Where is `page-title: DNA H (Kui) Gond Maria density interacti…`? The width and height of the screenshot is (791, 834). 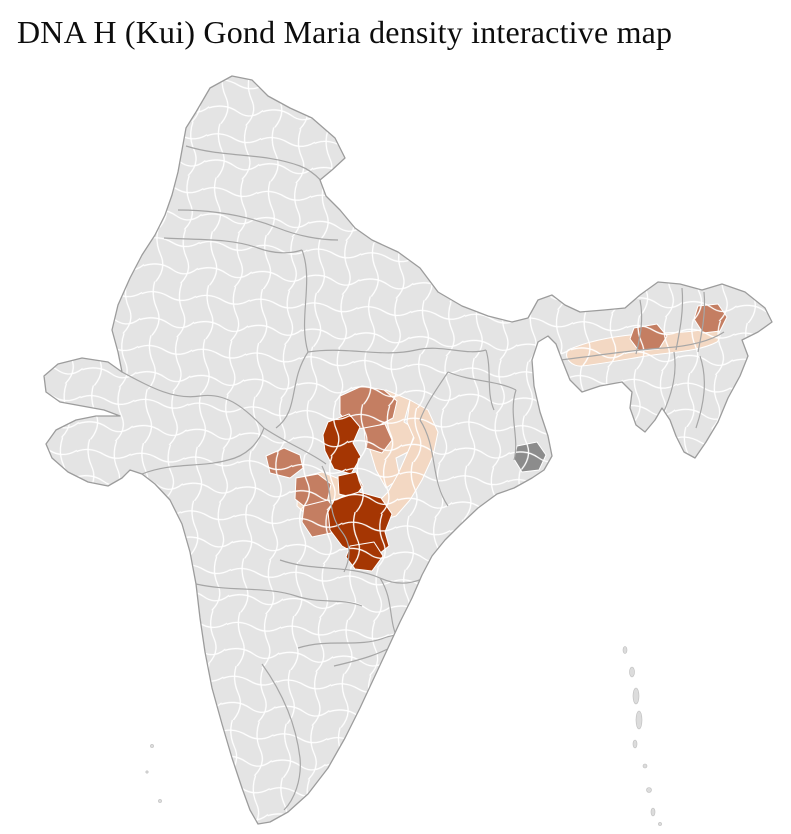 page-title: DNA H (Kui) Gond Maria density interacti… is located at coordinates (345, 32).